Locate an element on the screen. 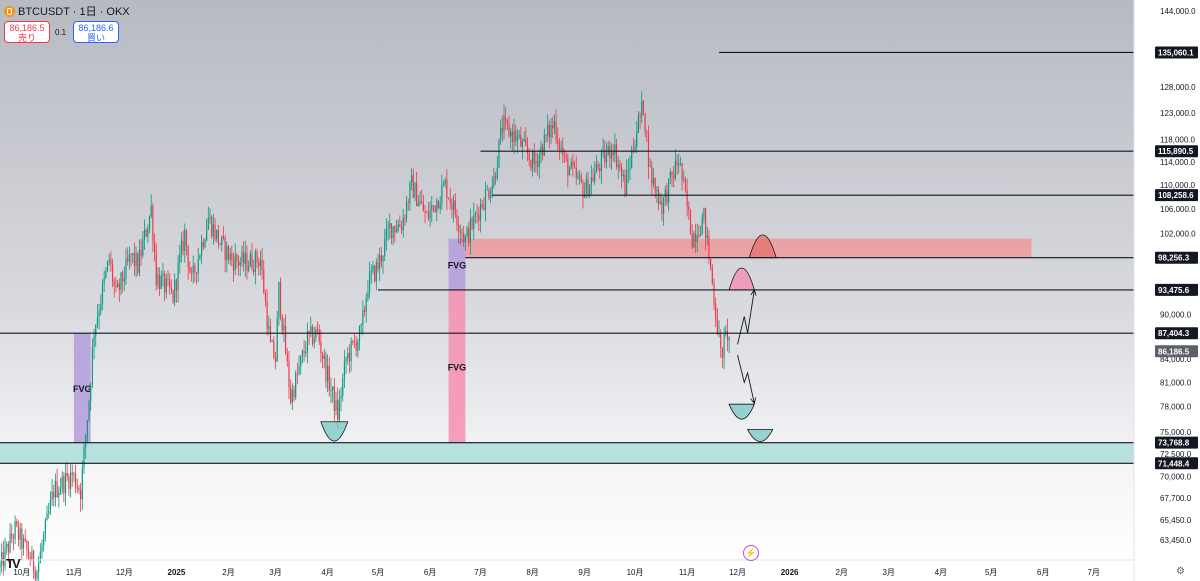 This screenshot has height=581, width=1200. buy-button: 86,186.6 買い is located at coordinates (96, 32).